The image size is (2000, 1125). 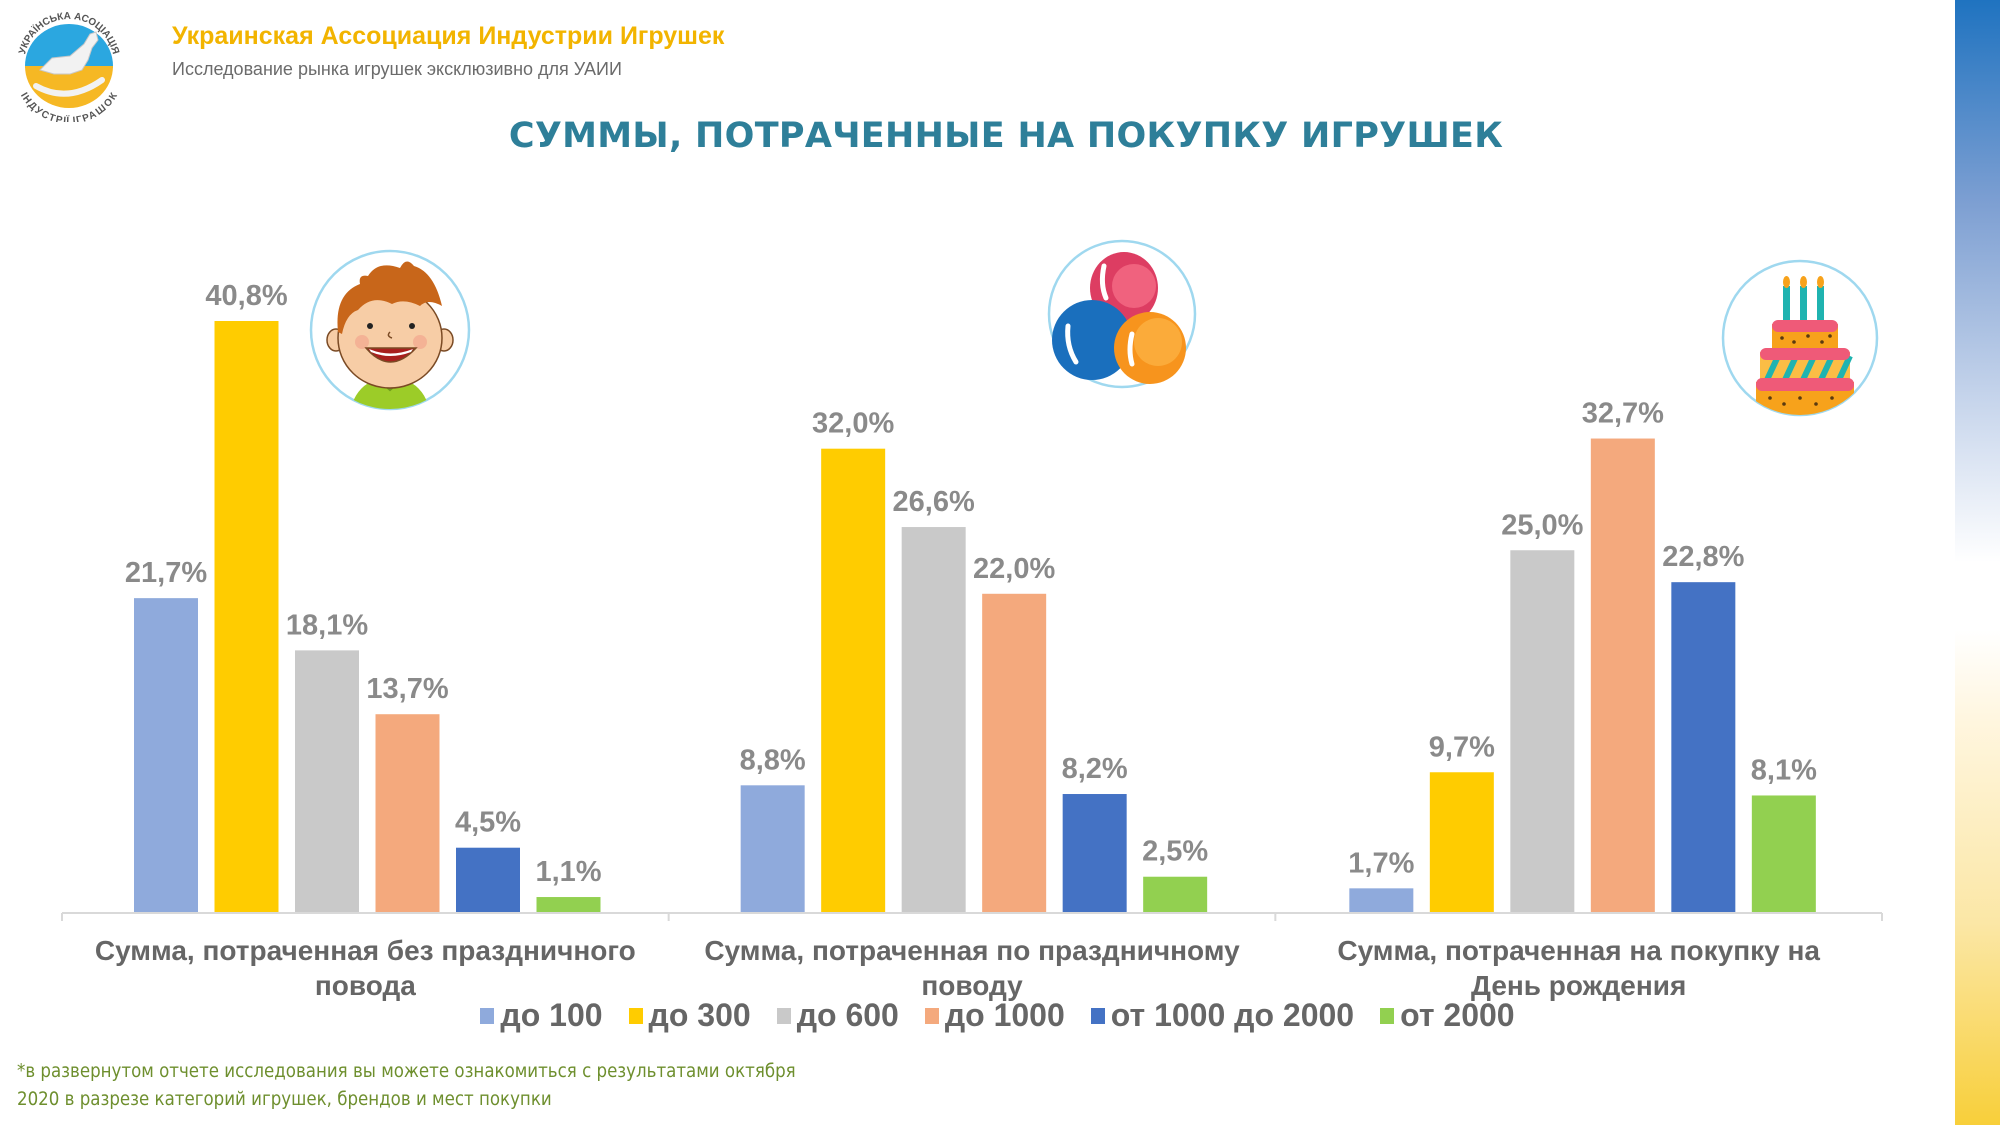 What do you see at coordinates (1004, 1015) in the screenshot?
I see `legend-label: до 1000` at bounding box center [1004, 1015].